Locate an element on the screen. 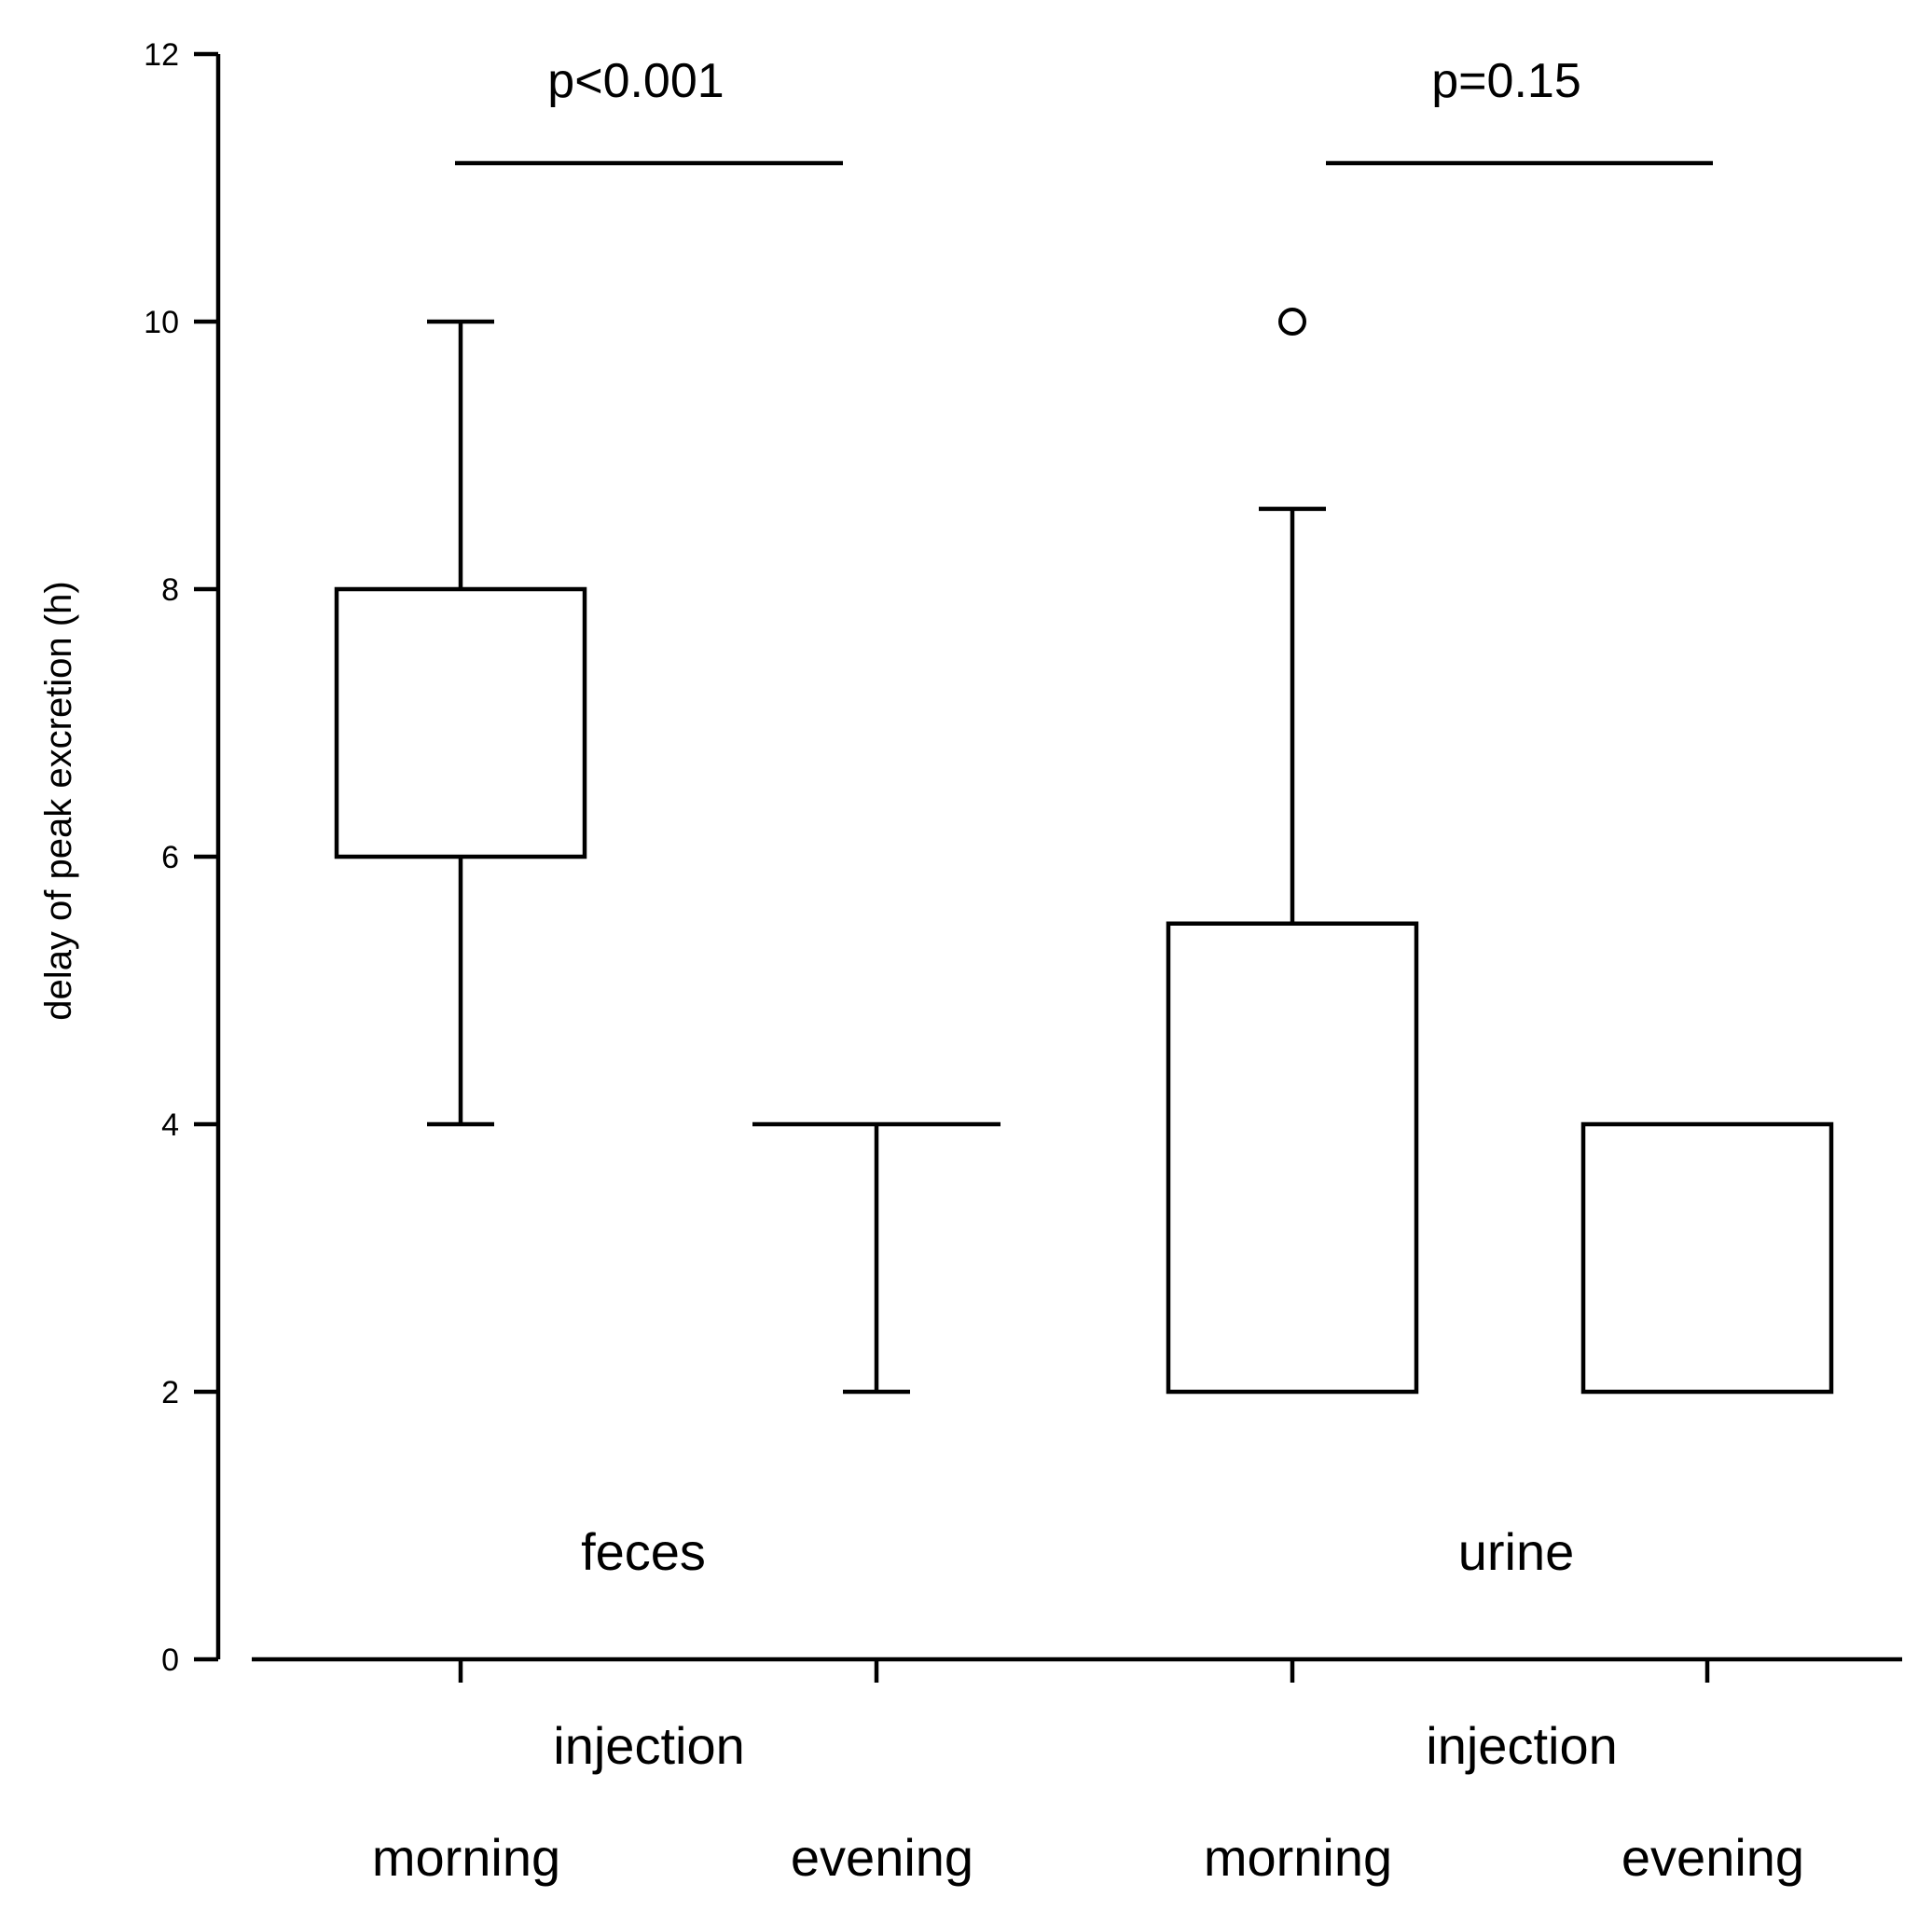 This screenshot has width=1932, height=1911. y-axis-label: delay of peak excretion (h) is located at coordinates (59, 801).